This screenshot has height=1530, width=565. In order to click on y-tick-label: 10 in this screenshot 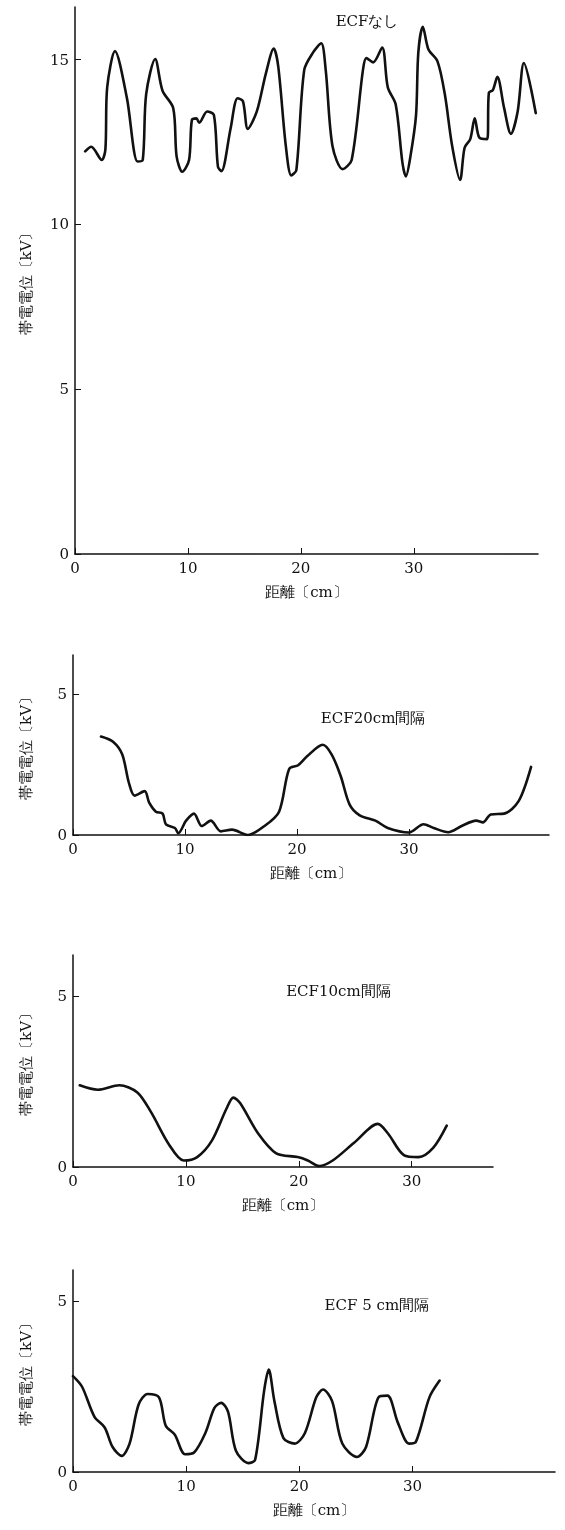, I will do `click(59, 224)`.